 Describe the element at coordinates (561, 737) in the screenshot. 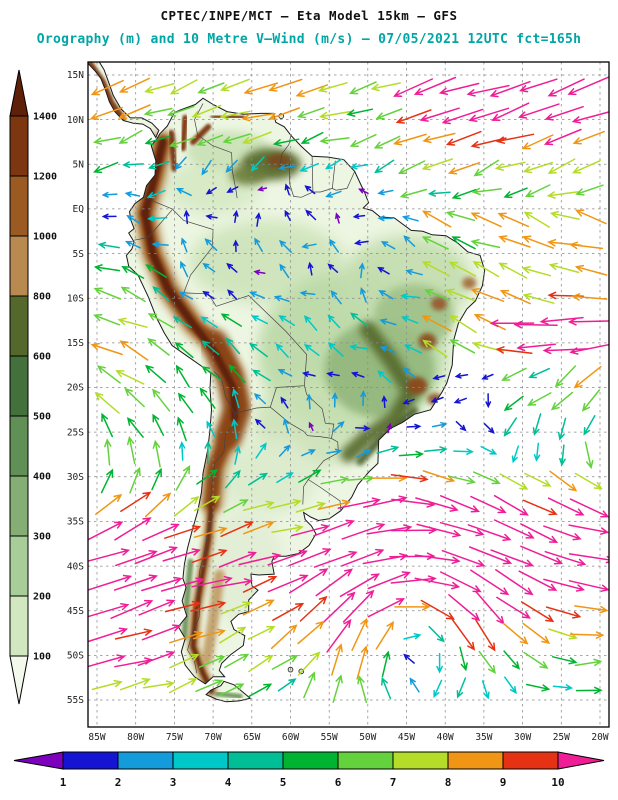

I see `lon-label: 25W` at that location.